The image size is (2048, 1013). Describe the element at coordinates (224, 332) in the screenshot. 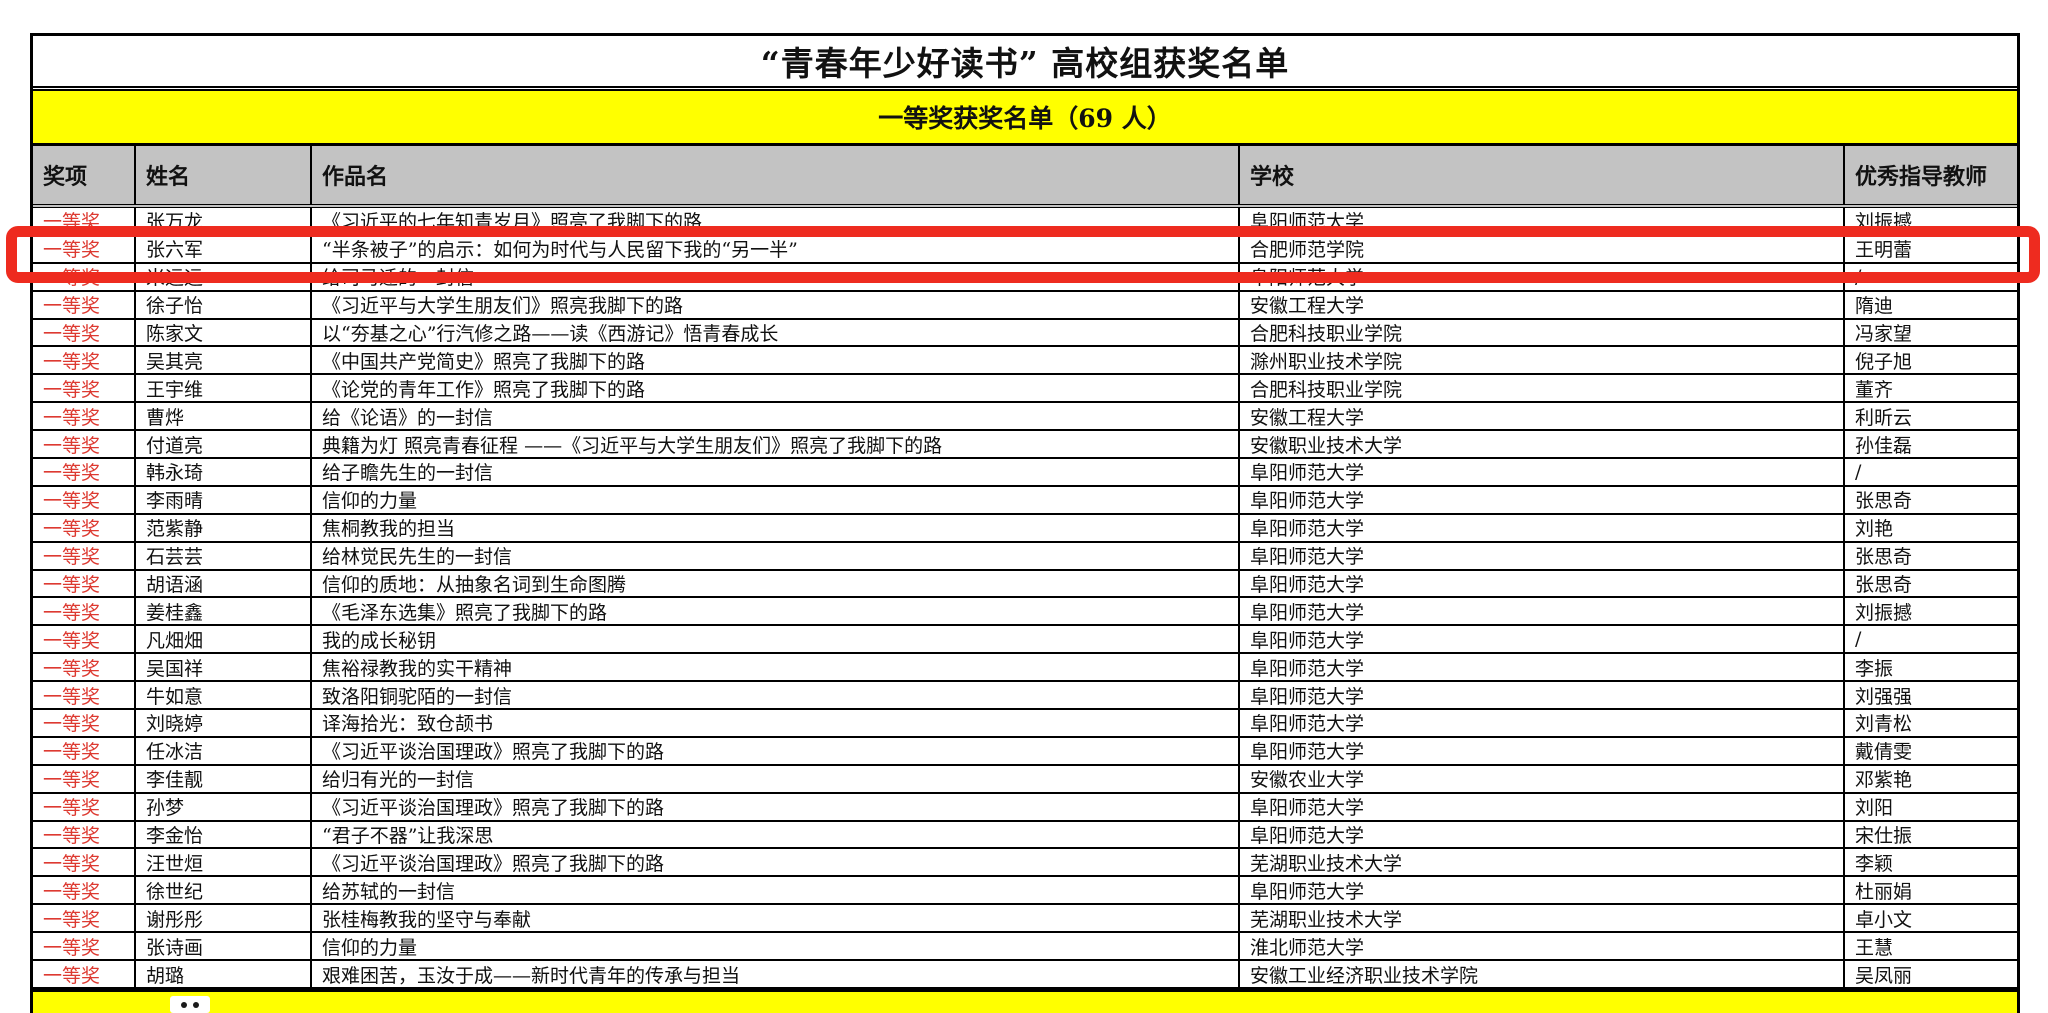

I see `name-cell: 陈家文` at that location.